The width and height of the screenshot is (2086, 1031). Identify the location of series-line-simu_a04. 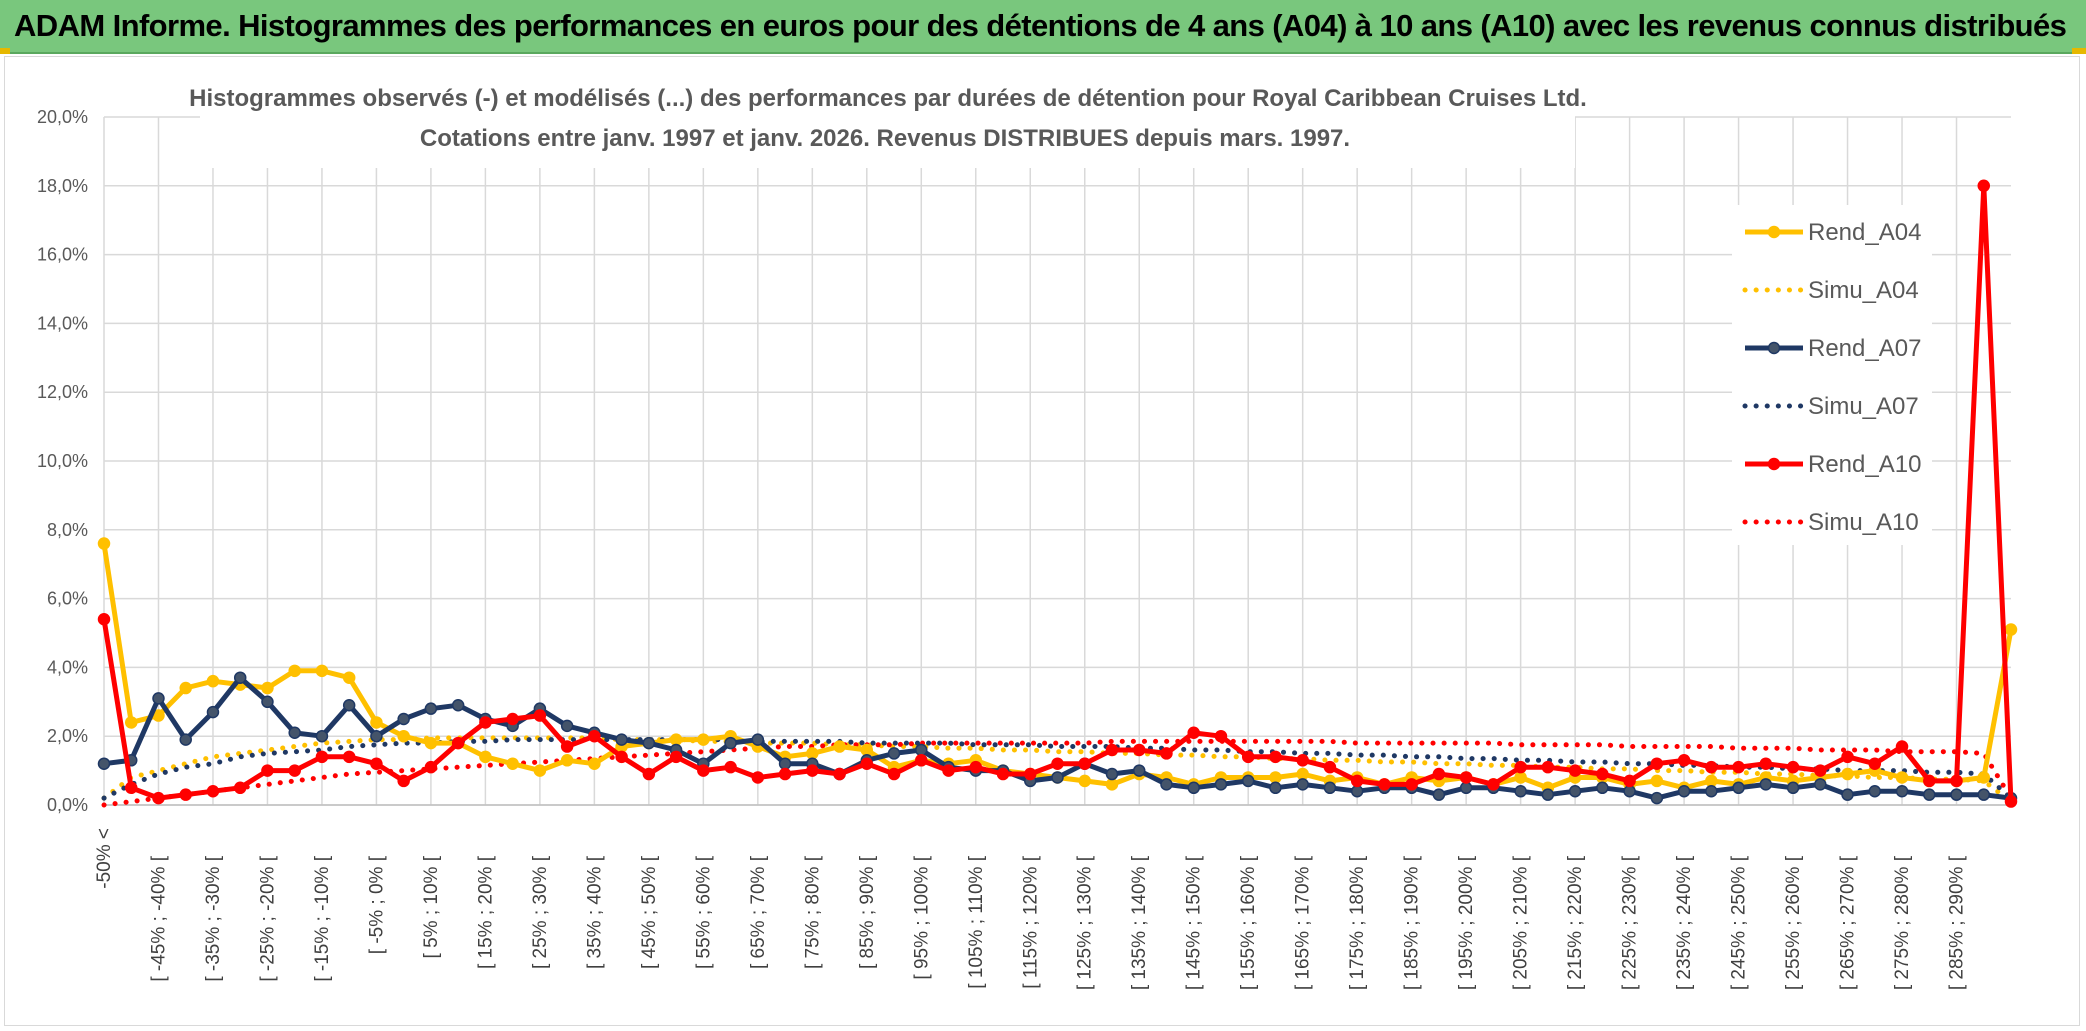
(1057, 770).